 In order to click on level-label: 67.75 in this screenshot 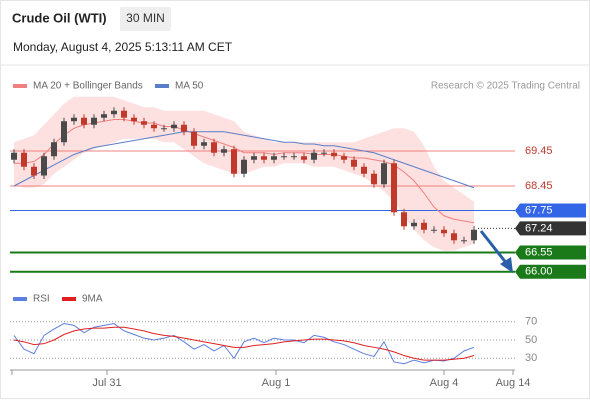, I will do `click(539, 210)`.